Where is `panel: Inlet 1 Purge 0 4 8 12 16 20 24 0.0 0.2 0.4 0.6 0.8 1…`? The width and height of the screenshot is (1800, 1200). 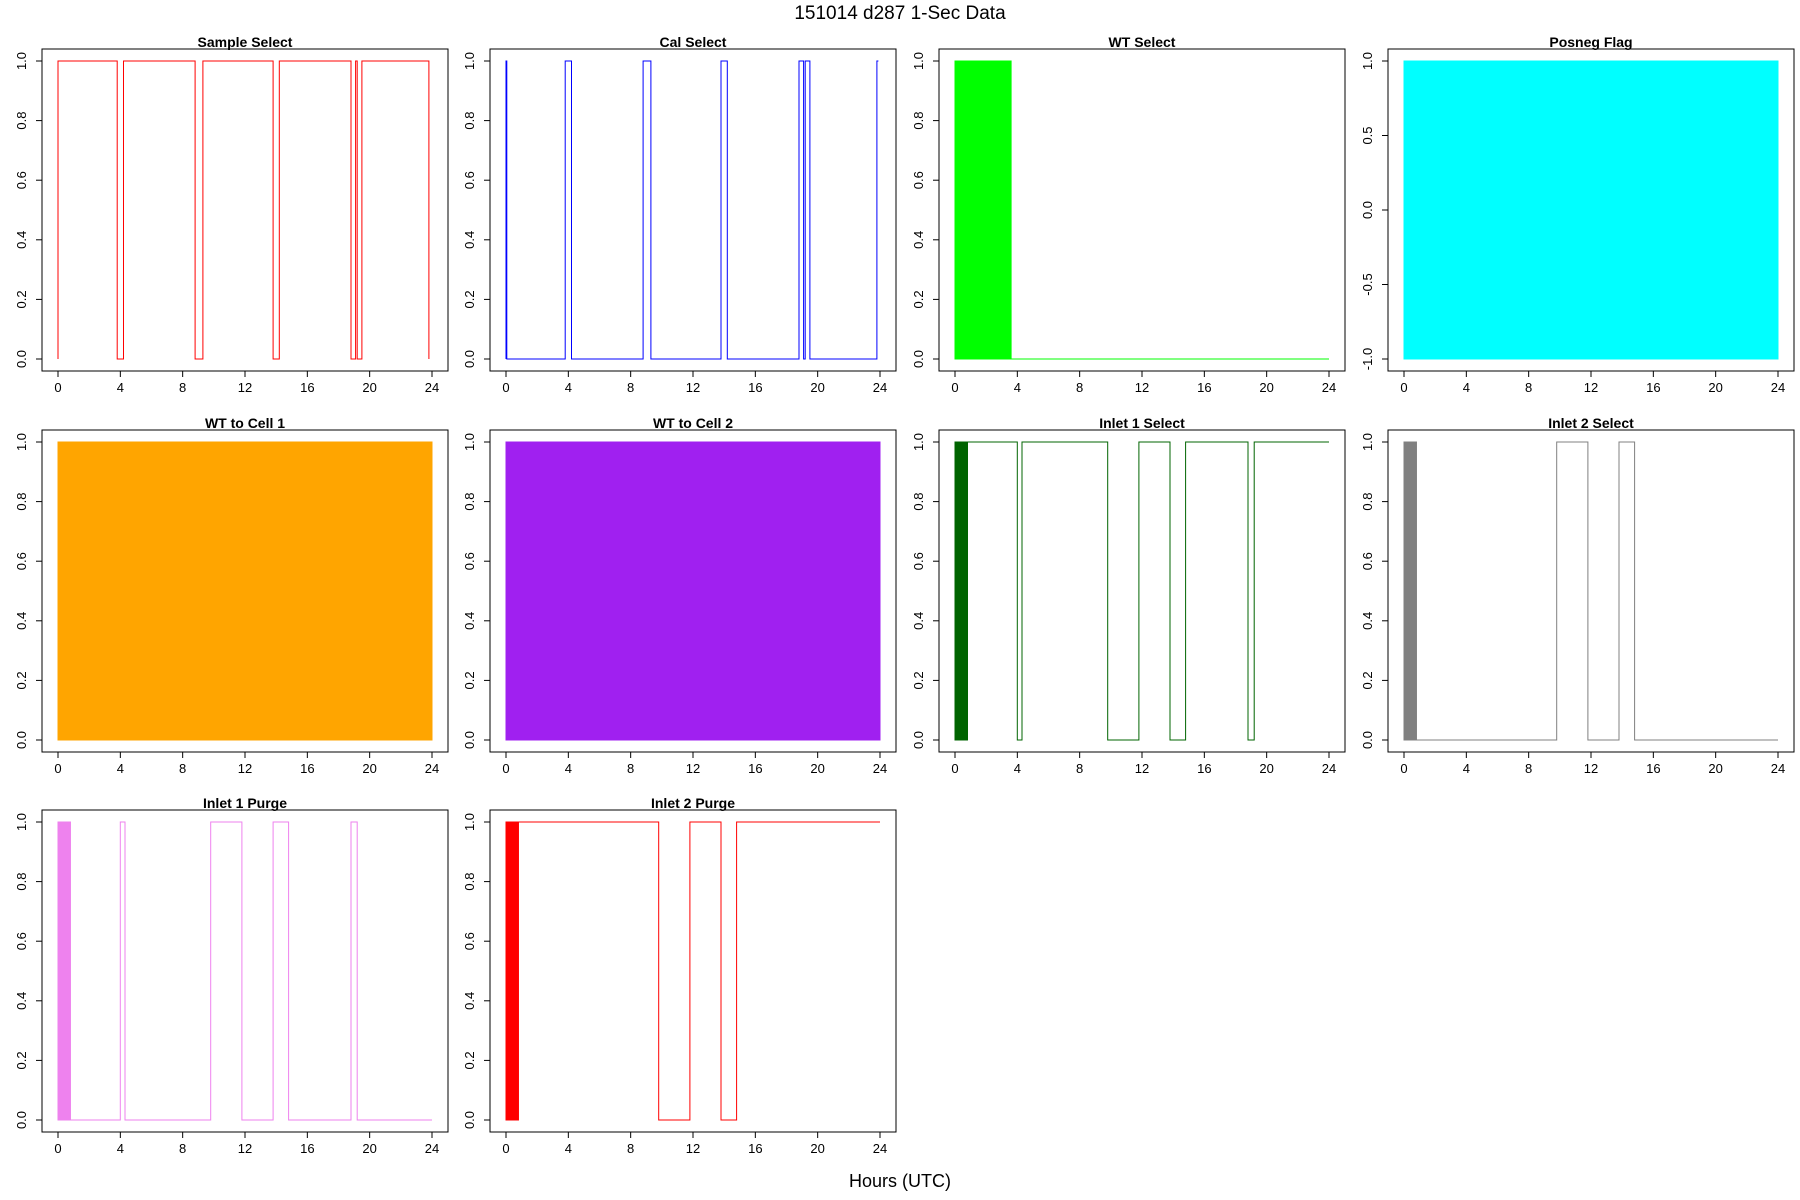
panel: Inlet 1 Purge 0 4 8 12 16 20 24 0.0 0.2 0.4 0.6 0.8 1… is located at coordinates (231, 975).